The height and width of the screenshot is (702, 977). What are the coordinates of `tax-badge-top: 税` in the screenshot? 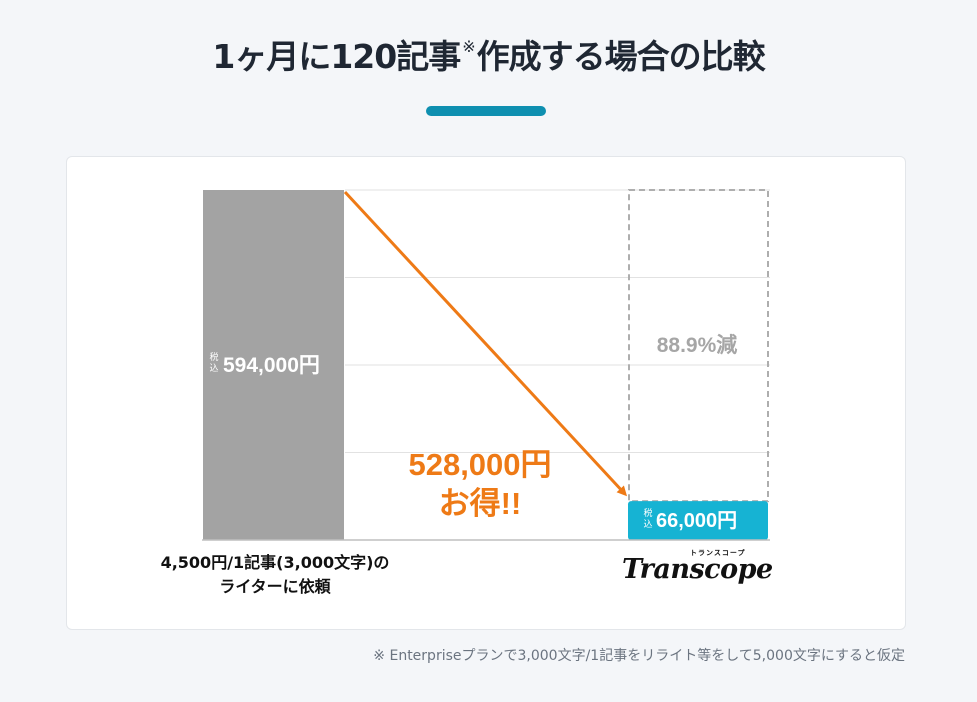 It's located at (213, 356).